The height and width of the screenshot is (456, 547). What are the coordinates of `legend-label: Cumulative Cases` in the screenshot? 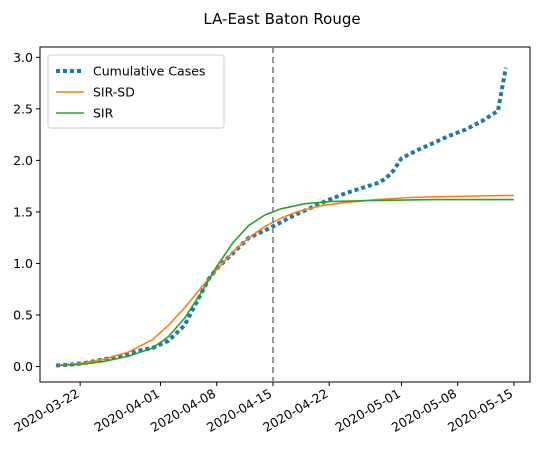 It's located at (149, 71).